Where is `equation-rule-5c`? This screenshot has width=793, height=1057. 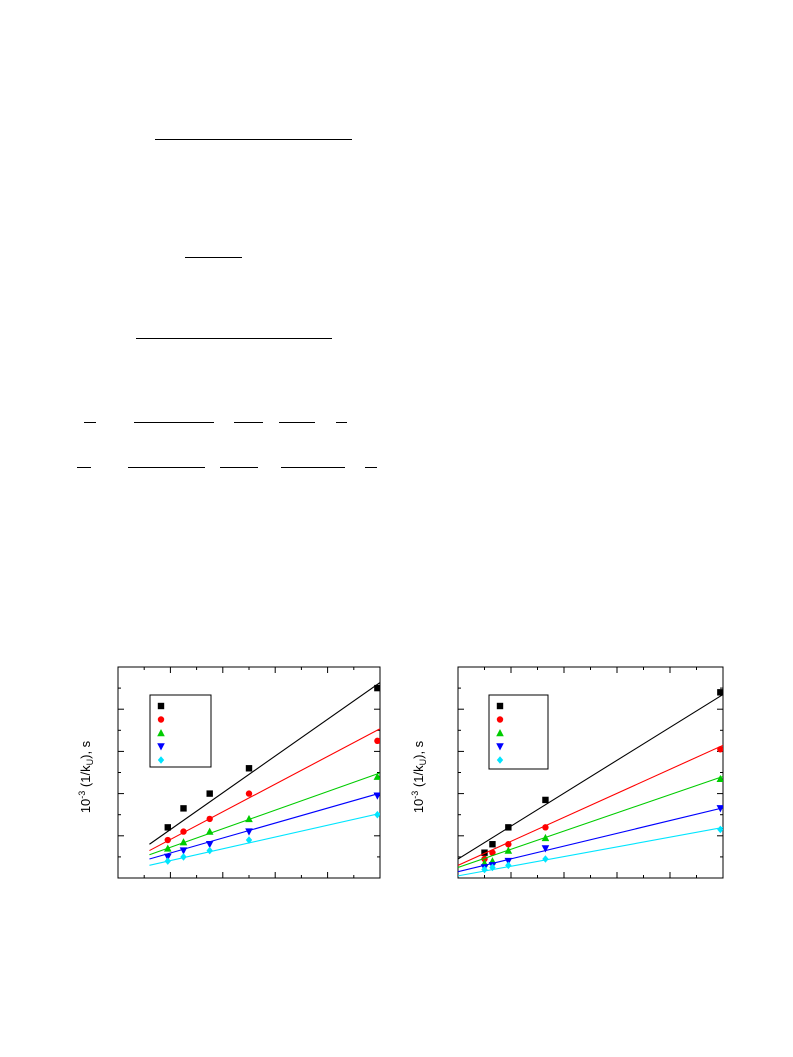
equation-rule-5c is located at coordinates (239, 467).